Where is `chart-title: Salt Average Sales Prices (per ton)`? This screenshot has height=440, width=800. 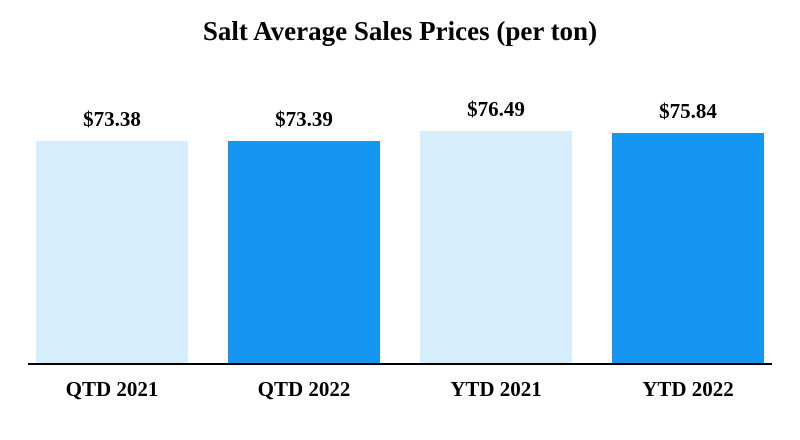 chart-title: Salt Average Sales Prices (per ton) is located at coordinates (400, 31).